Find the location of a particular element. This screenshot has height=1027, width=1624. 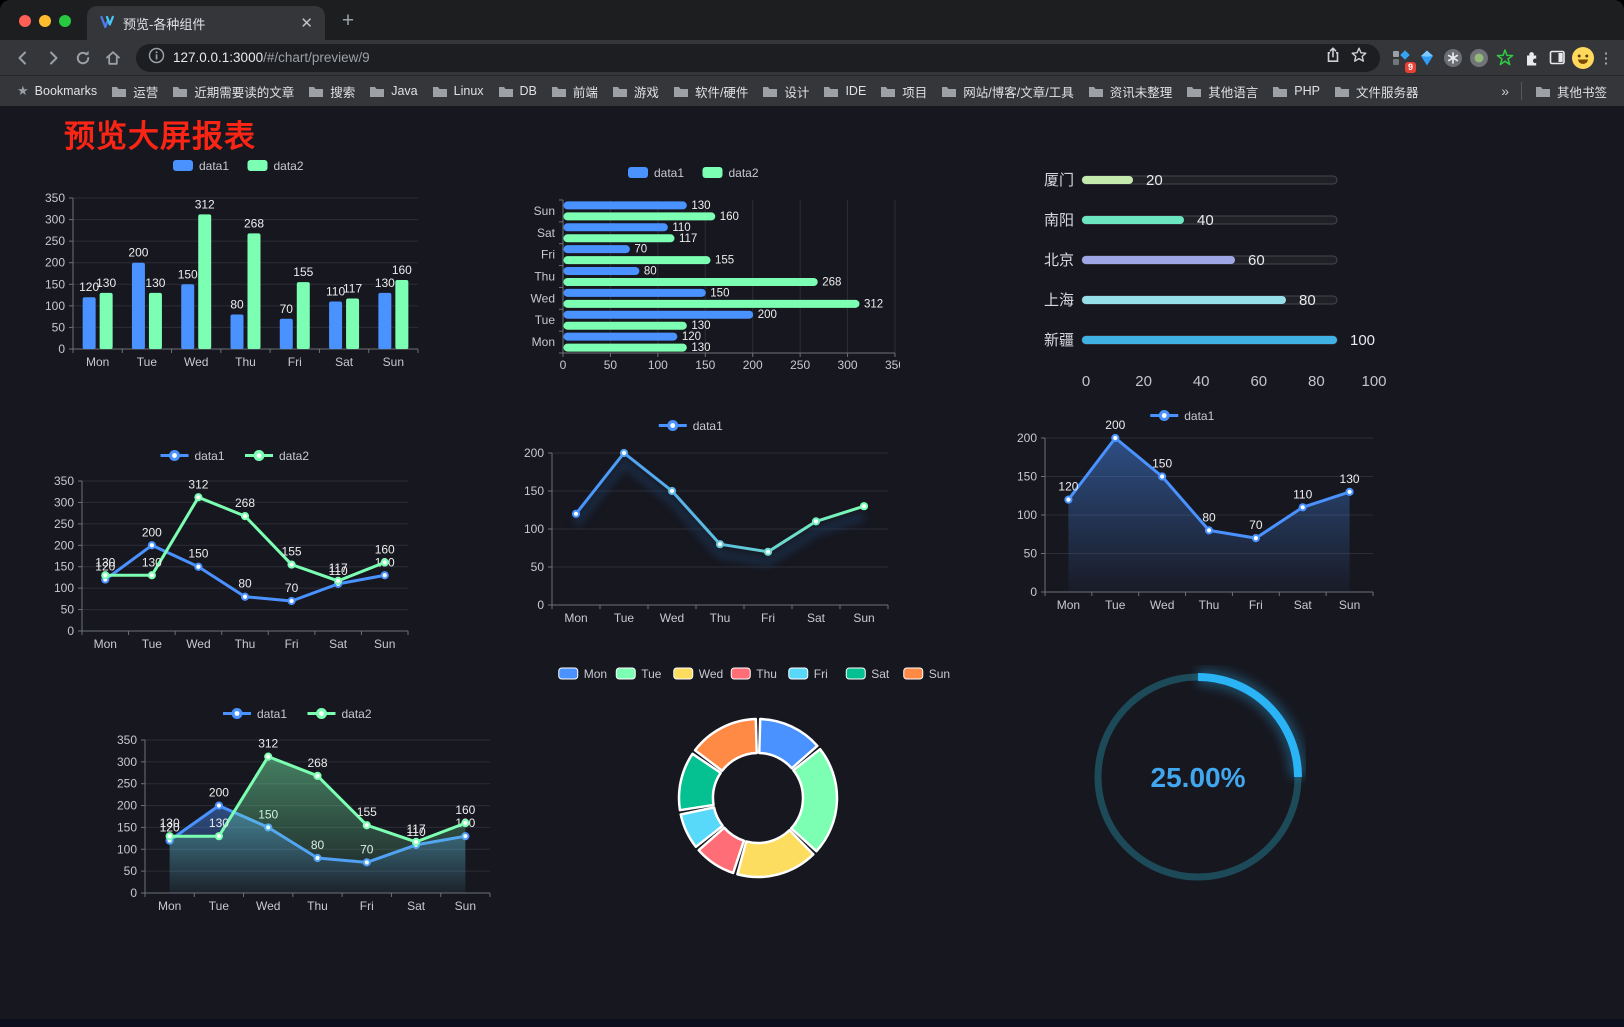

city-progress-chart: 厦门 20 南阳 40 北京 60 上海 80 新疆 100 0 20 40 60 80 100 is located at coordinates (1188, 272).